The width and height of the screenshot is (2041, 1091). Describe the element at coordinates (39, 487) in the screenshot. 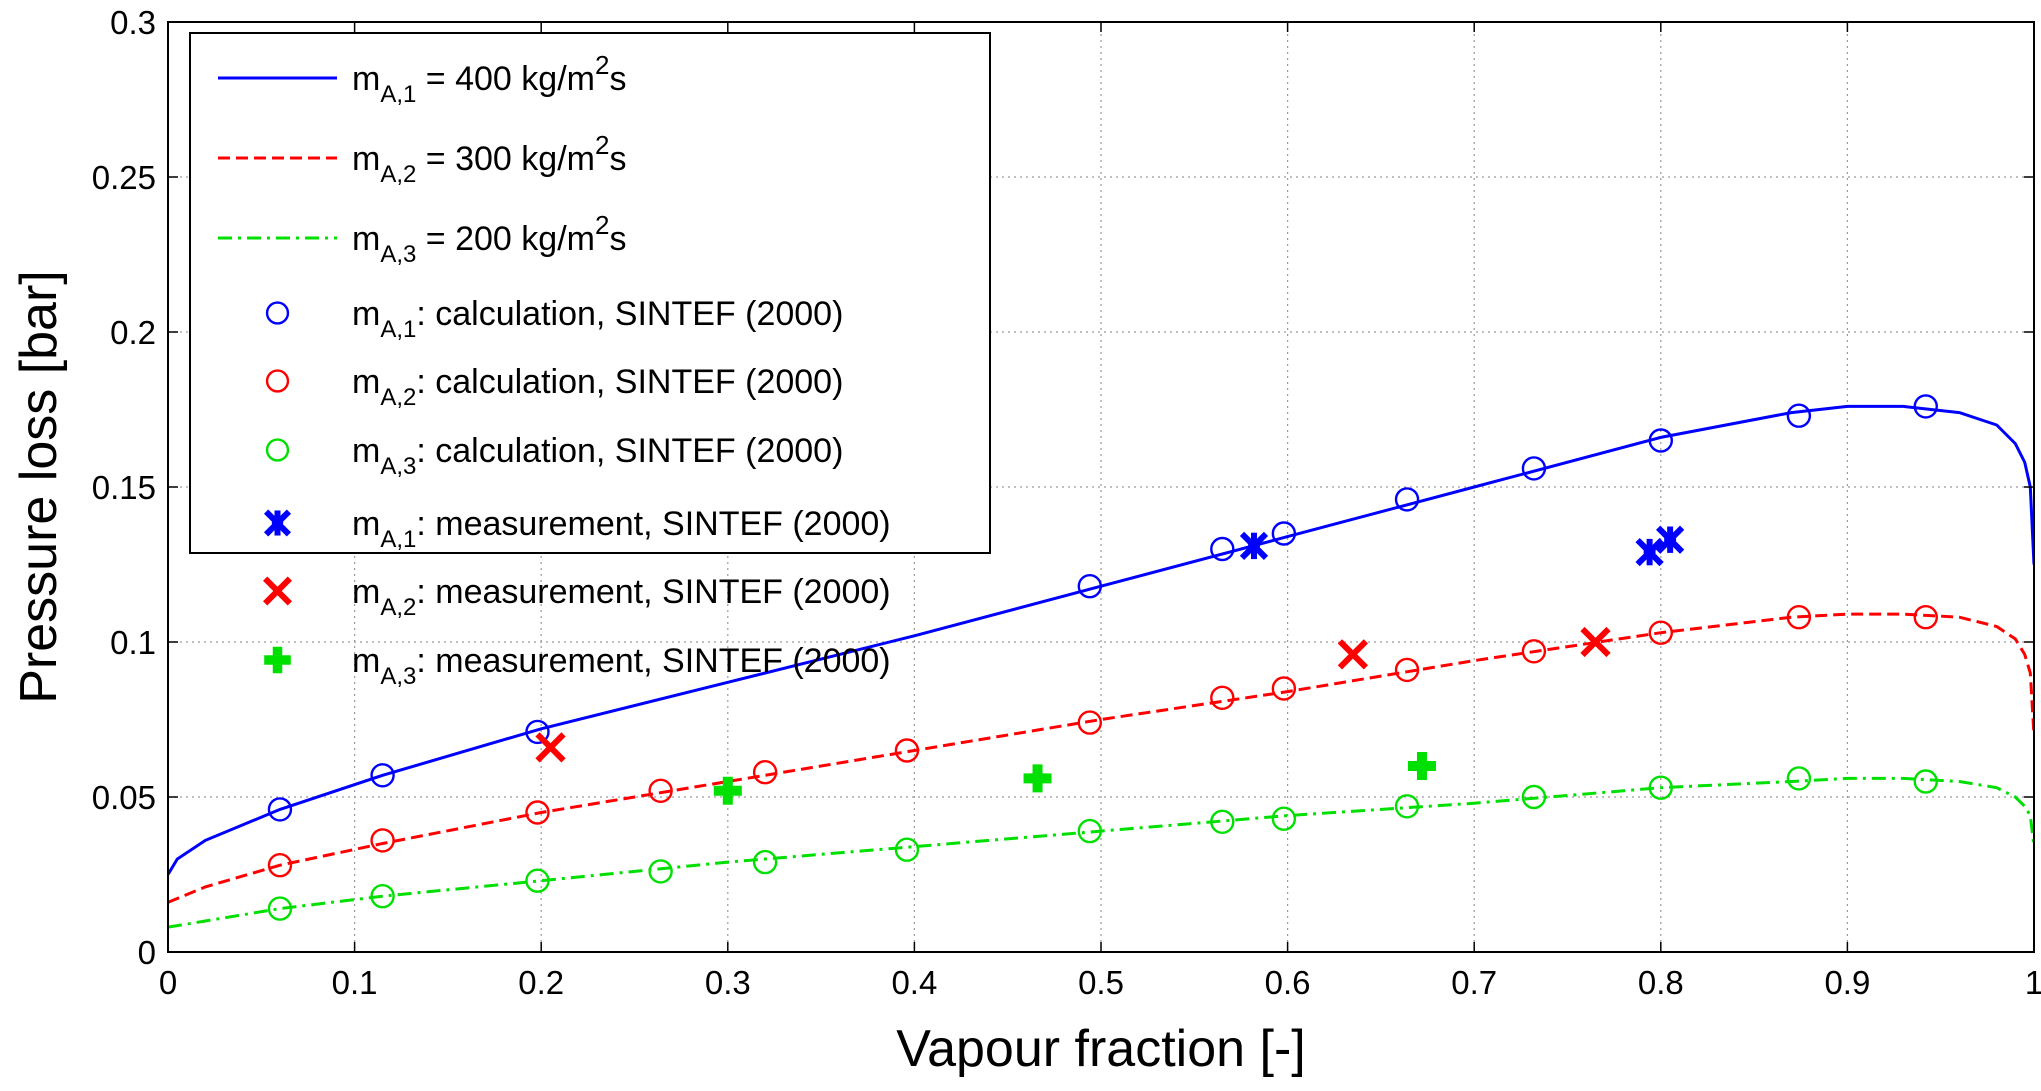

I see `y-axis-label: Pressure loss [bar]` at that location.